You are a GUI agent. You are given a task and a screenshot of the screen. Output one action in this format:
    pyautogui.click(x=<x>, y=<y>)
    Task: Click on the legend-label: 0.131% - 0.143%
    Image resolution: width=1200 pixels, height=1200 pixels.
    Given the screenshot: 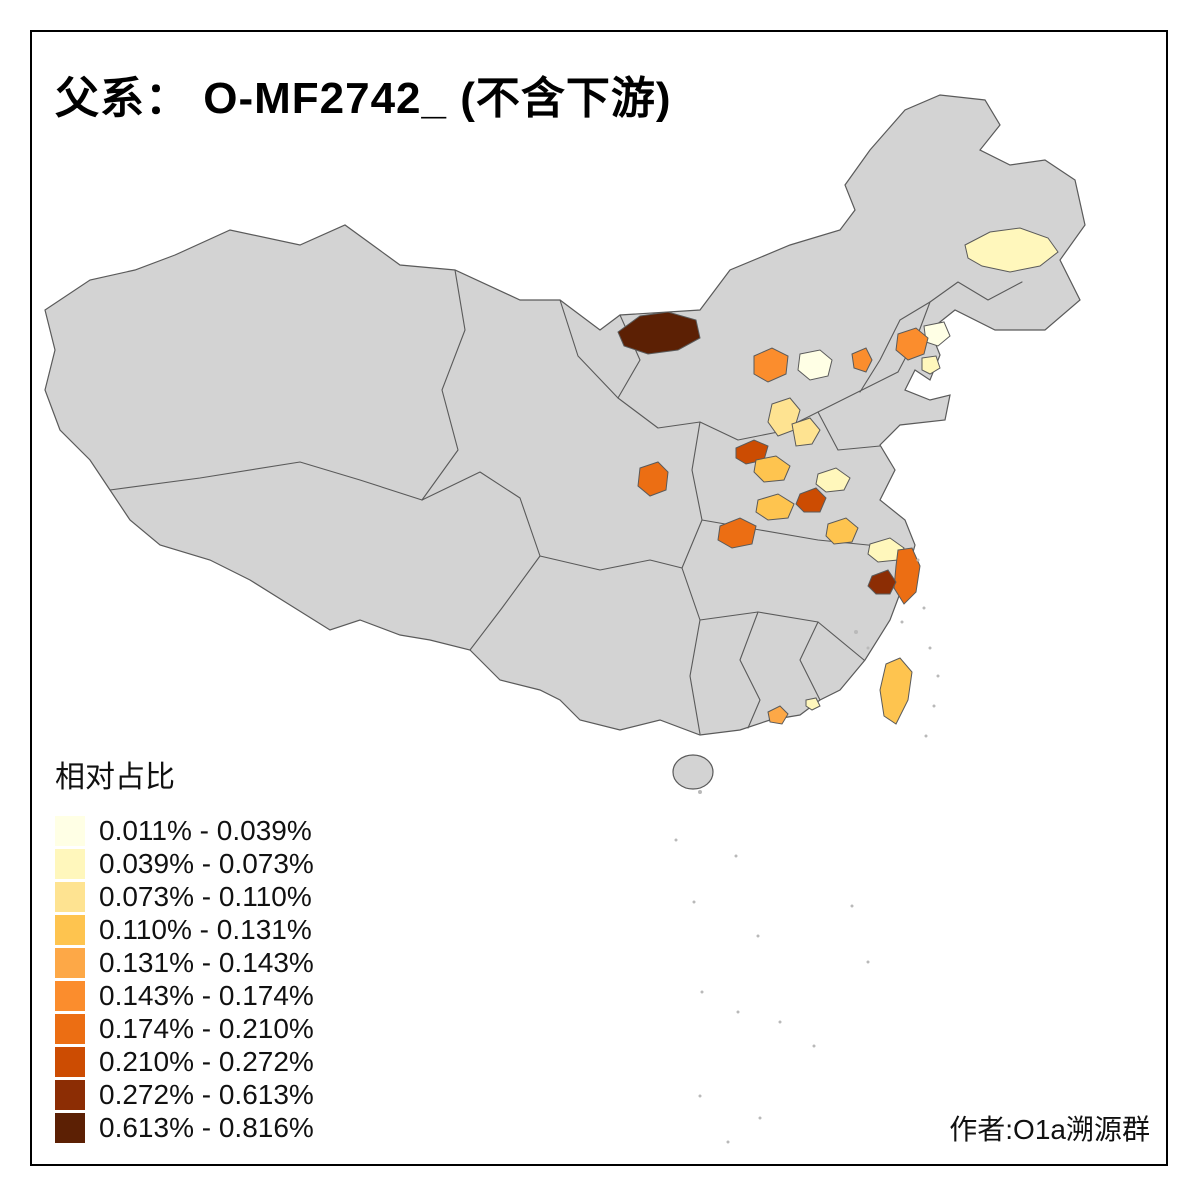 What is the action you would take?
    pyautogui.click(x=206, y=962)
    